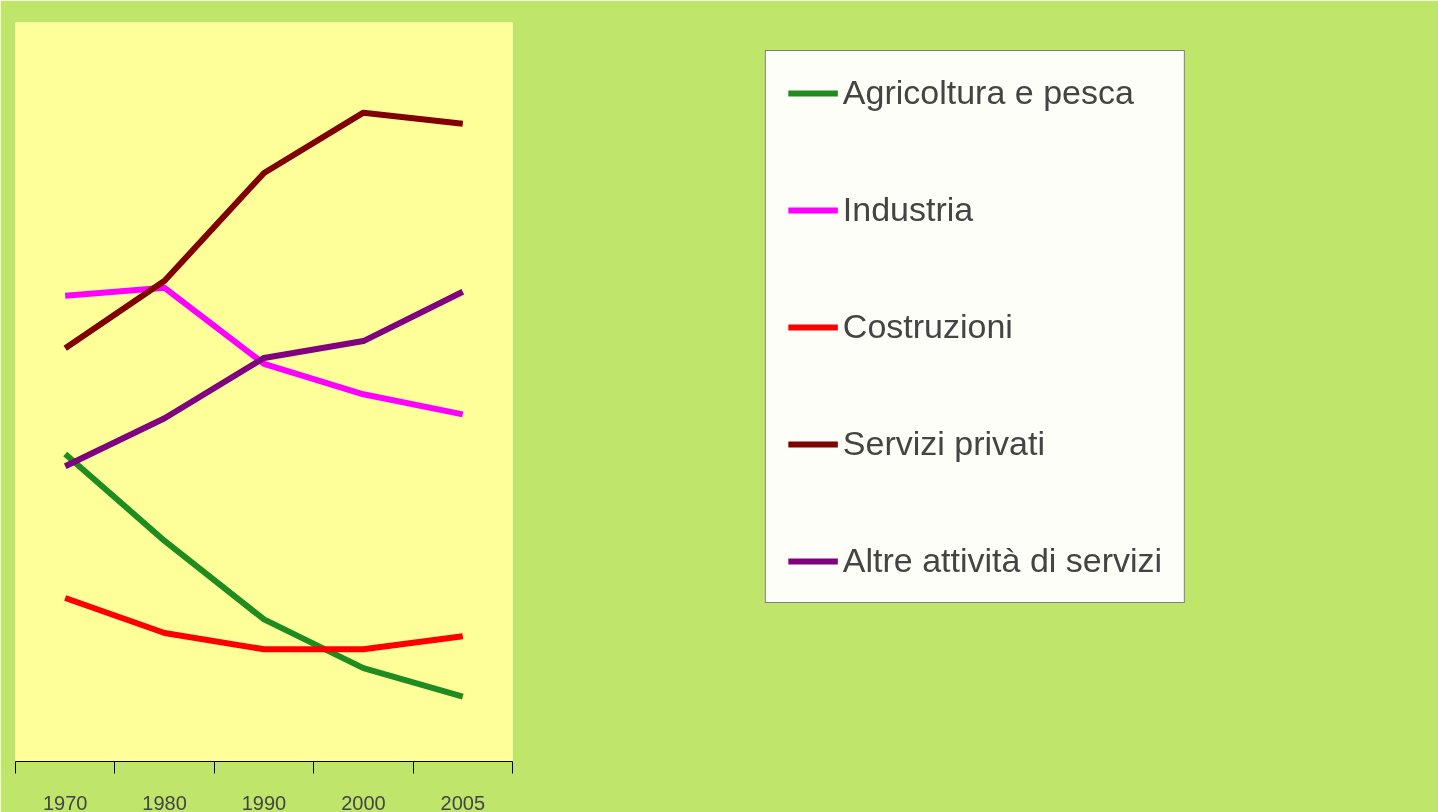  What do you see at coordinates (927, 326) in the screenshot?
I see `legend-label: Costruzioni` at bounding box center [927, 326].